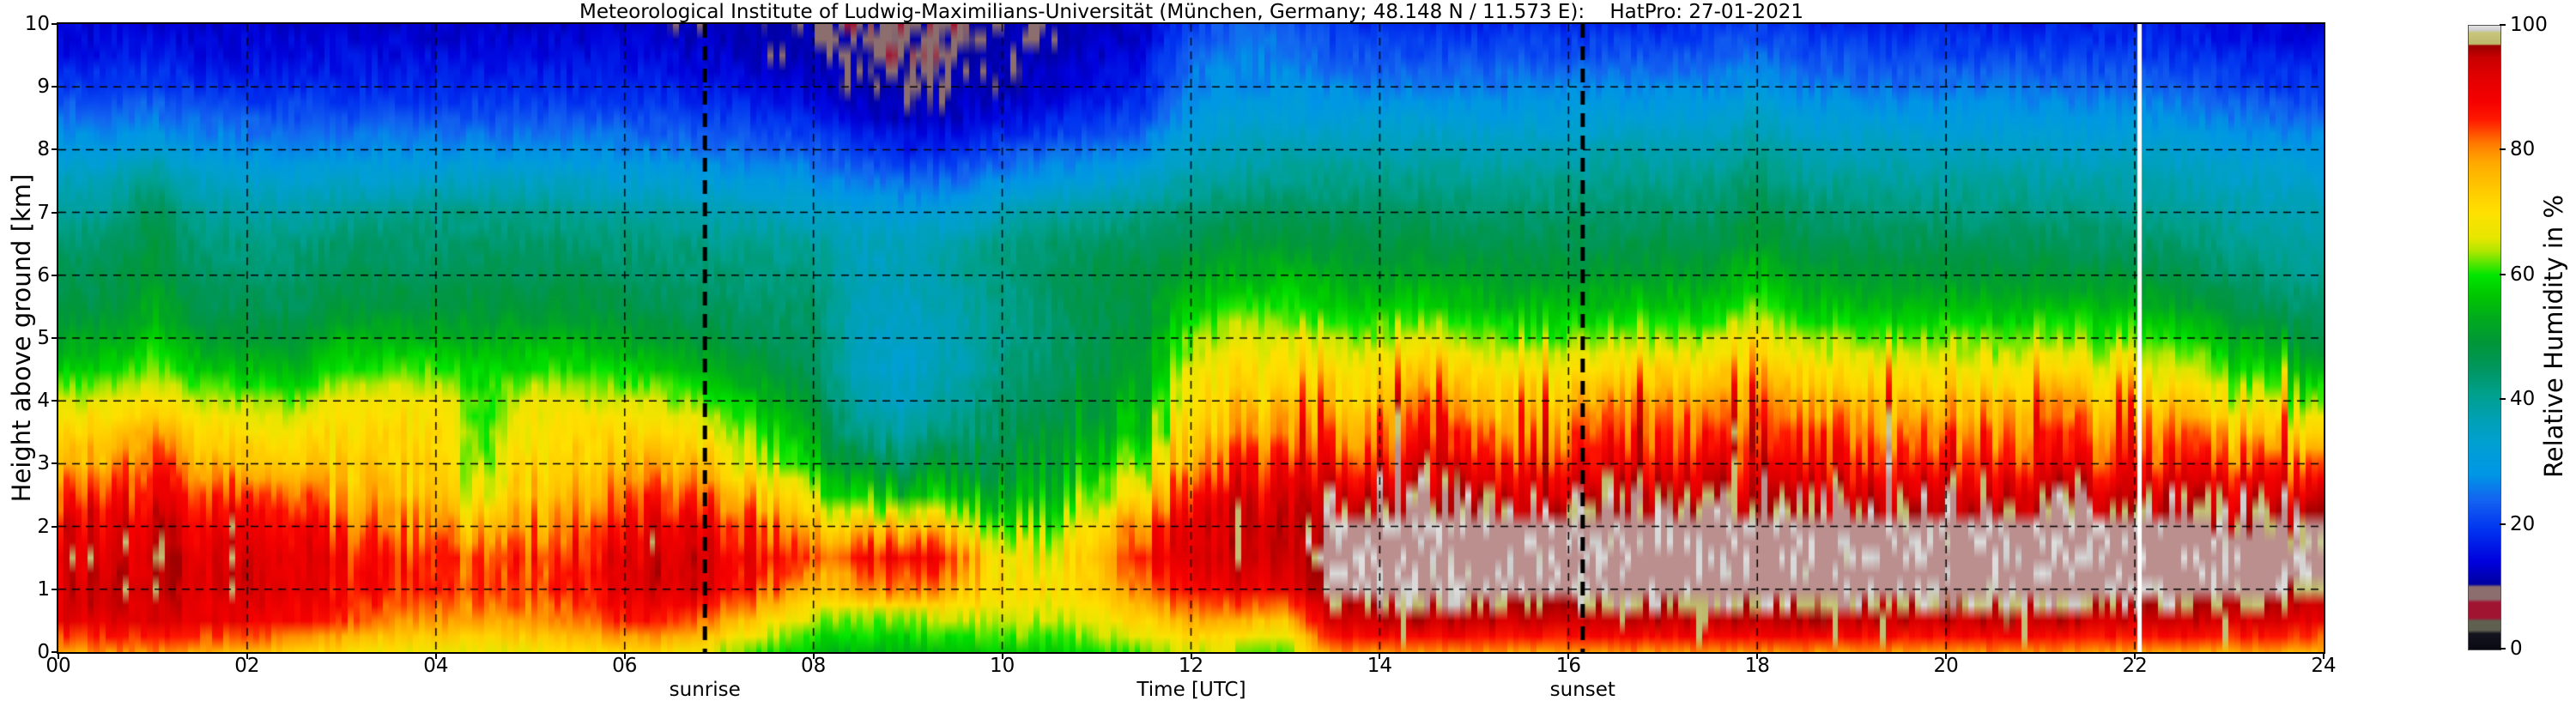 The width and height of the screenshot is (2576, 707). I want to click on y-tick-label: 9, so click(43, 88).